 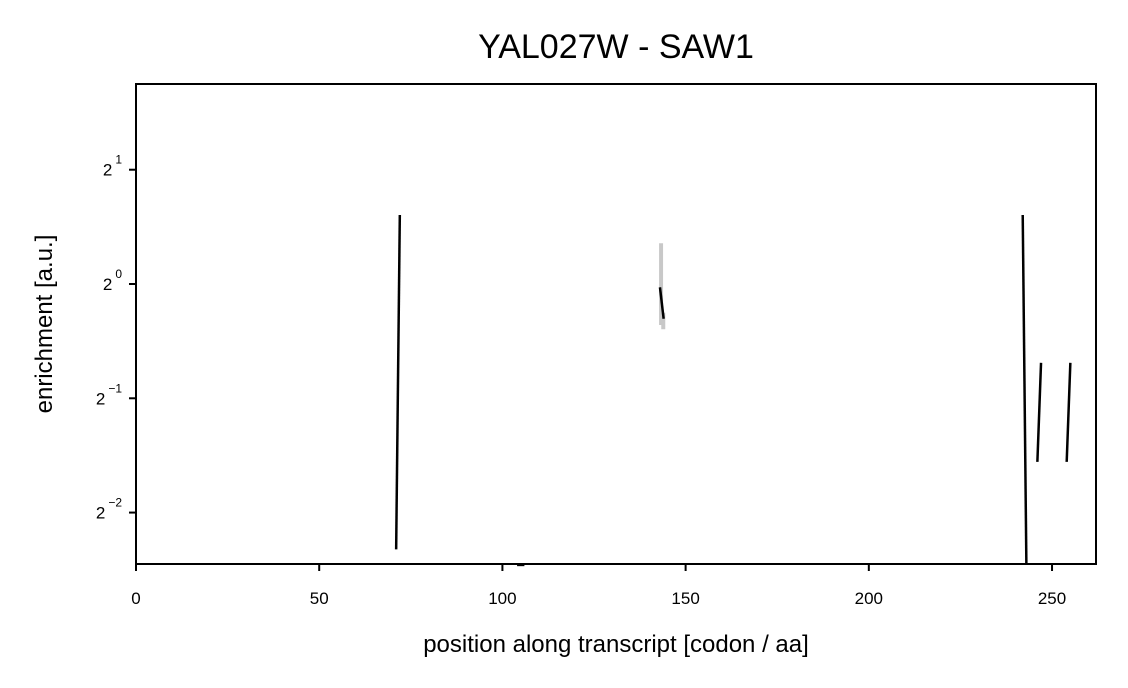 I want to click on y-tick-label: 21, so click(x=112, y=166).